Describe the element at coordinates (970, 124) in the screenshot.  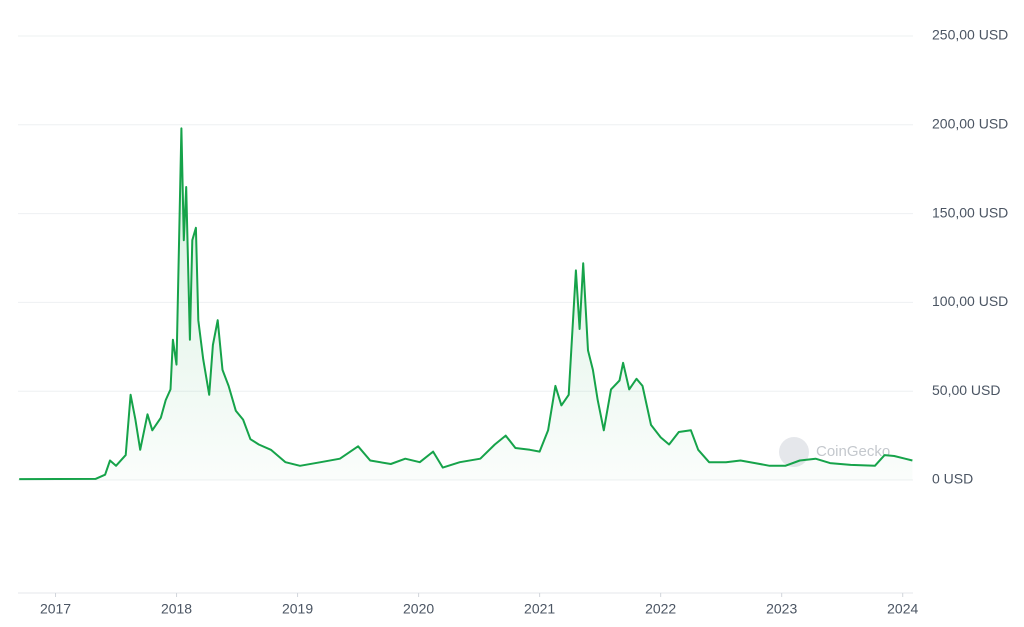
I see `y-tick-label: 200,00 USD` at that location.